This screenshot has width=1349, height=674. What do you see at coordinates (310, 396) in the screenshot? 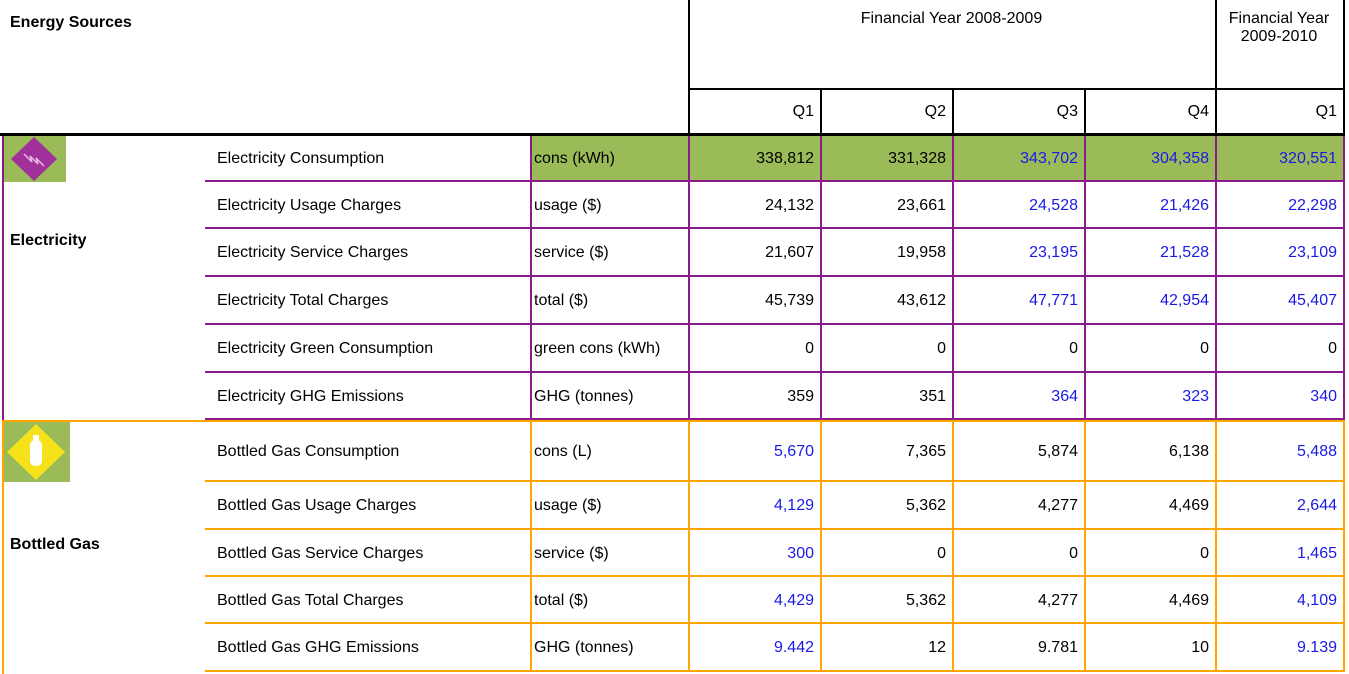
I see `metric-name: Electricity GHG Emissions` at bounding box center [310, 396].